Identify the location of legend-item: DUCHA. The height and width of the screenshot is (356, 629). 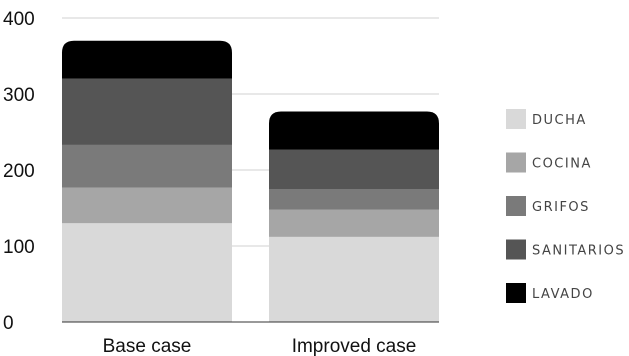
(546, 119).